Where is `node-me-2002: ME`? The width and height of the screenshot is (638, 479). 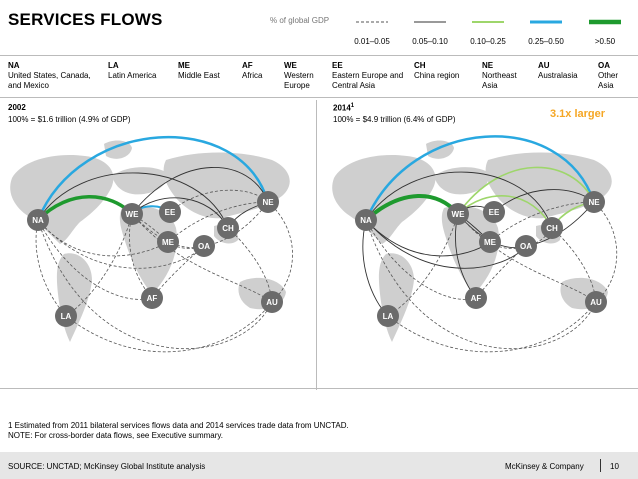
node-me-2002: ME is located at coordinates (168, 242).